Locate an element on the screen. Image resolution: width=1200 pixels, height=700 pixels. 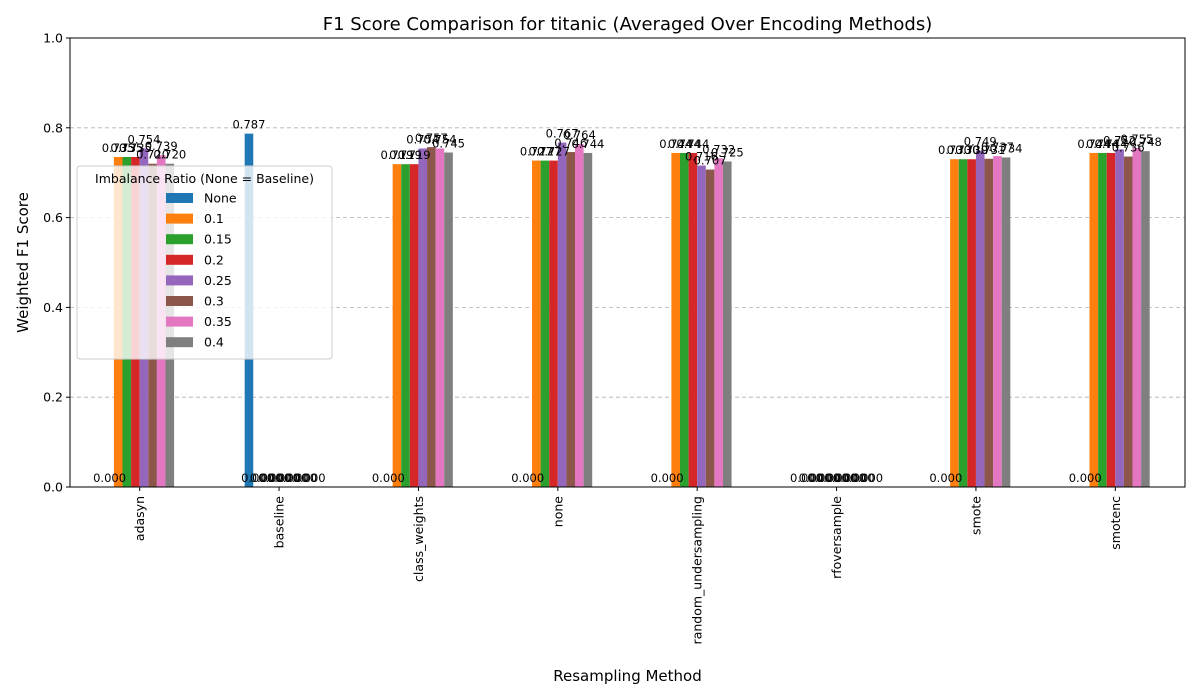
bar-value-label: 0.739 is located at coordinates (161, 146).